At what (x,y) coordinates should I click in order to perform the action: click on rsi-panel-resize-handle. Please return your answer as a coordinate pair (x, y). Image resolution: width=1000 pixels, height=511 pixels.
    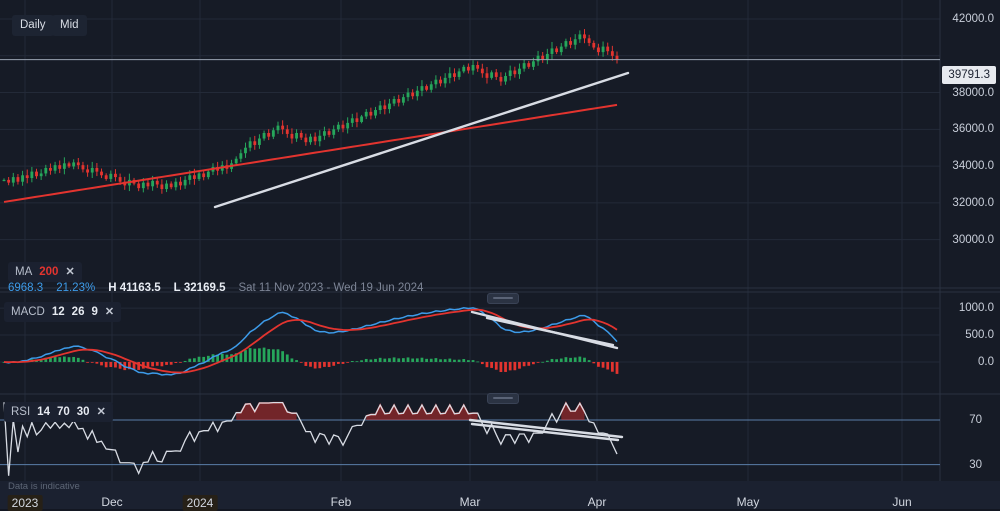
    Looking at the image, I should click on (503, 398).